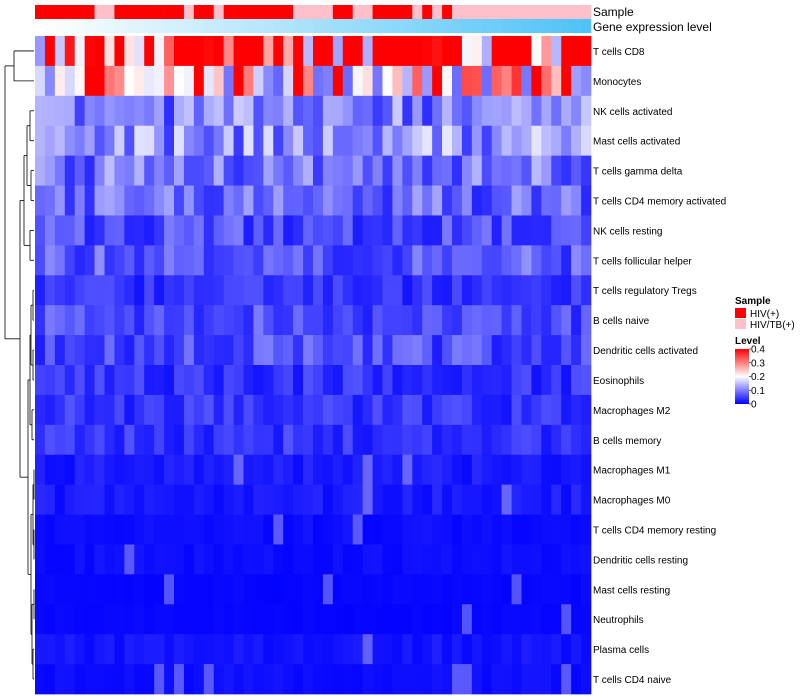 This screenshot has width=800, height=700. I want to click on row-label: T cells gamma delta, so click(638, 172).